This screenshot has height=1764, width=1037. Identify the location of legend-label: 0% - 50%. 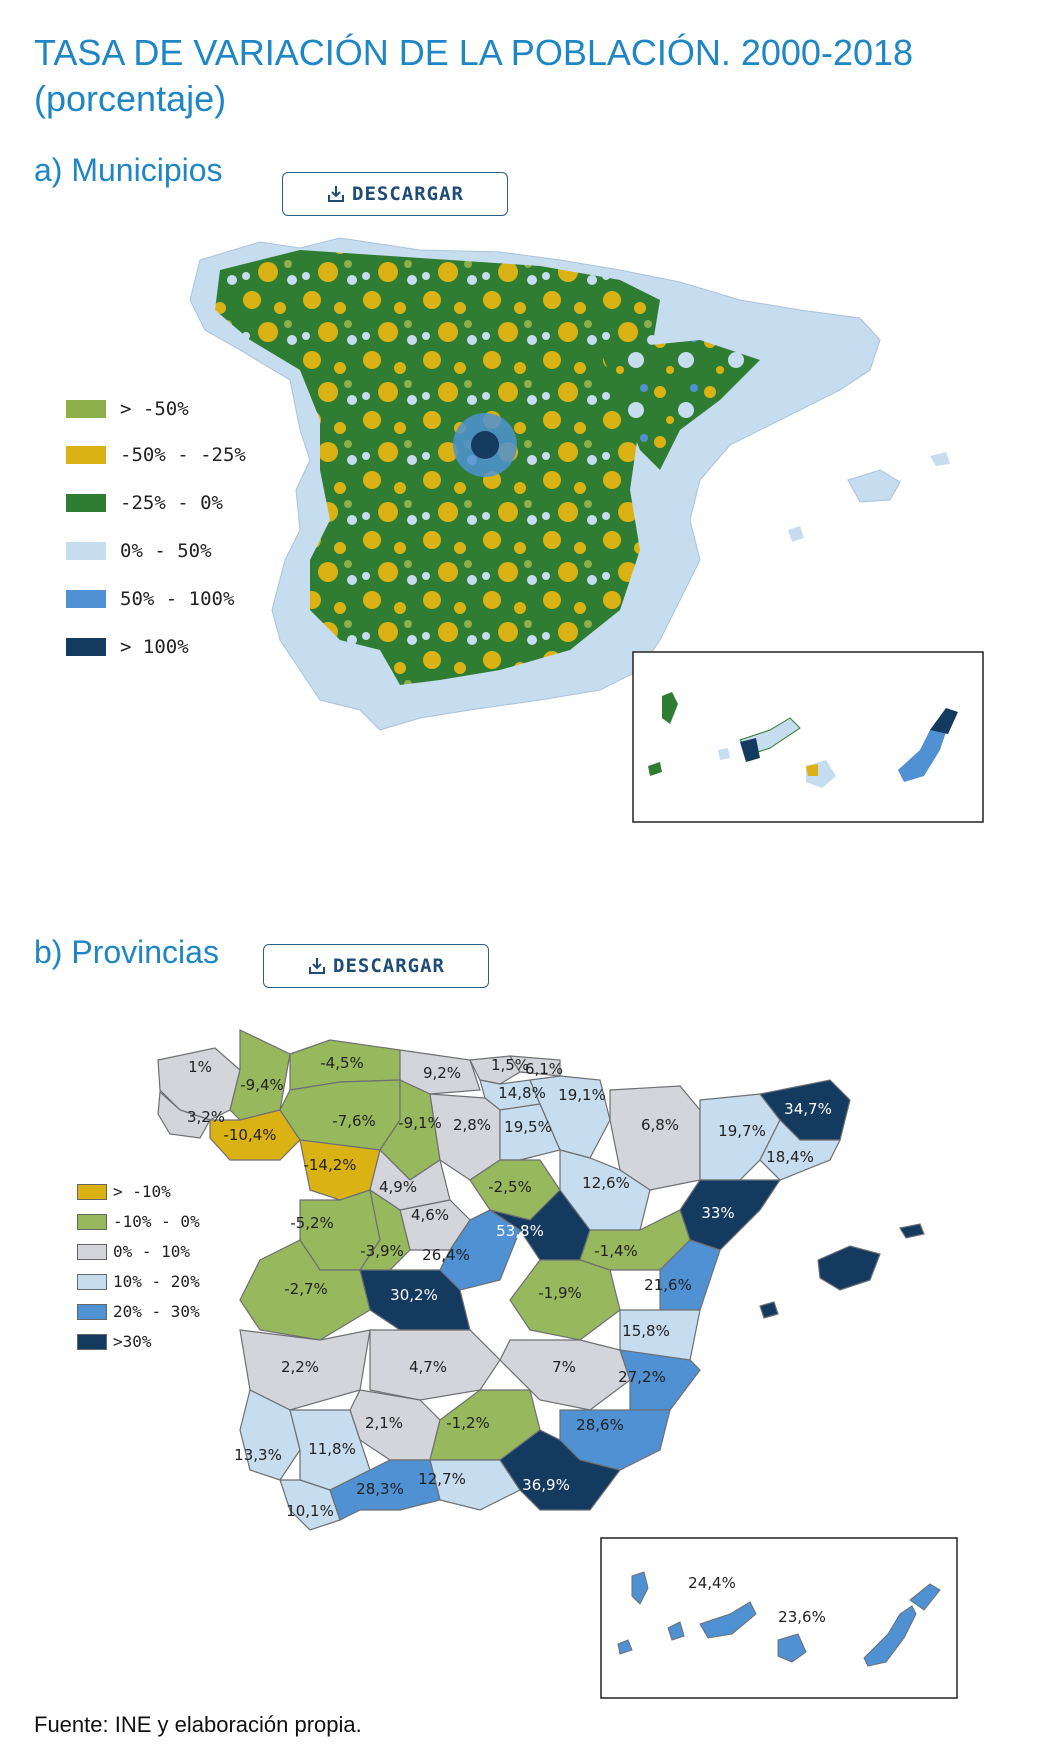
(166, 551).